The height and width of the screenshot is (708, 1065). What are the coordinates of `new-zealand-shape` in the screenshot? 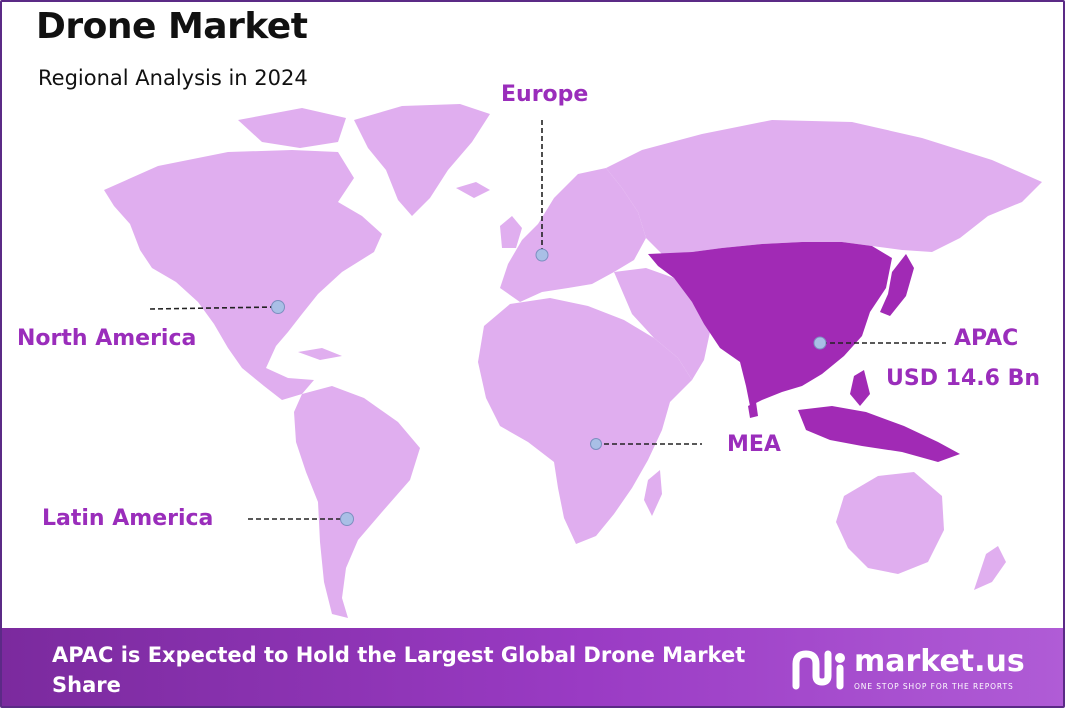 It's located at (990, 568).